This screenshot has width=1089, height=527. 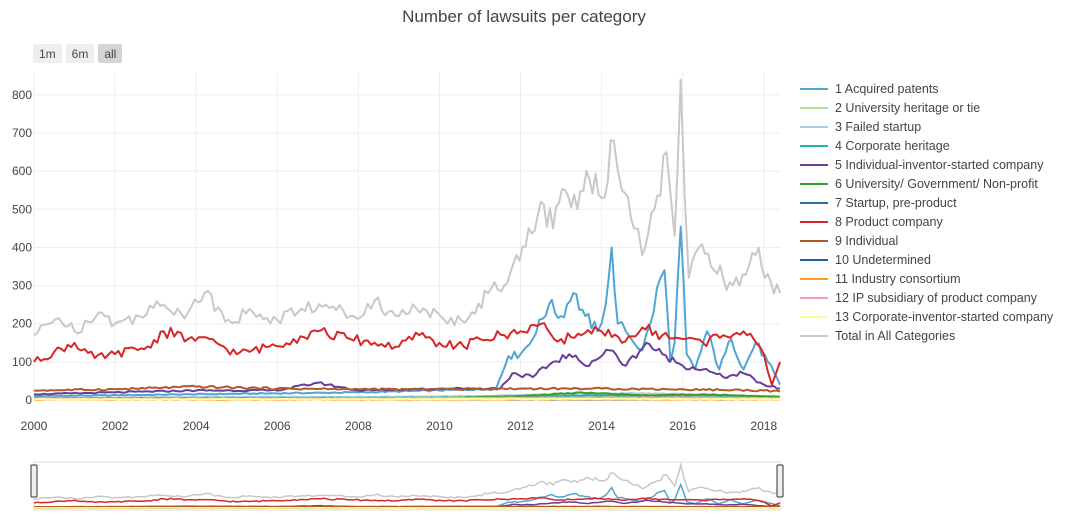 I want to click on legend-label: 8 Product company, so click(x=889, y=221).